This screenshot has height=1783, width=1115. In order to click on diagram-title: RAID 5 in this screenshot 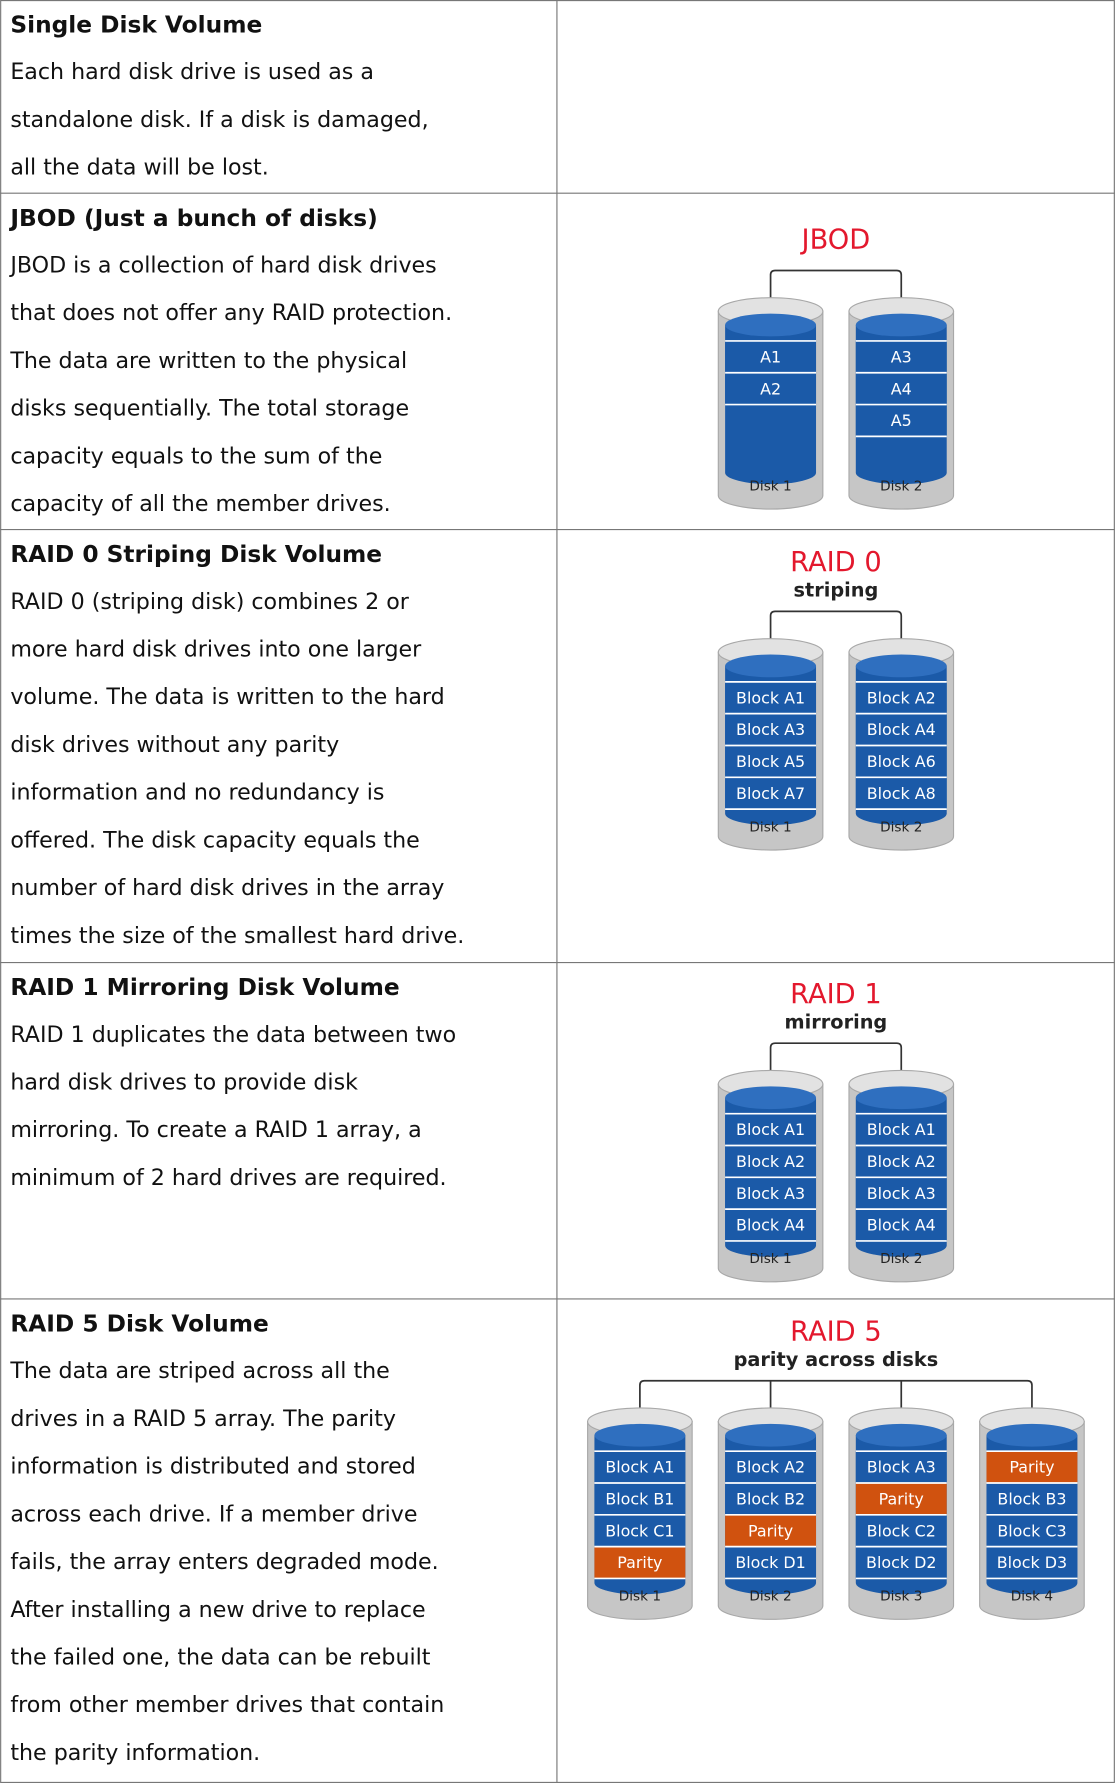, I will do `click(836, 1331)`.